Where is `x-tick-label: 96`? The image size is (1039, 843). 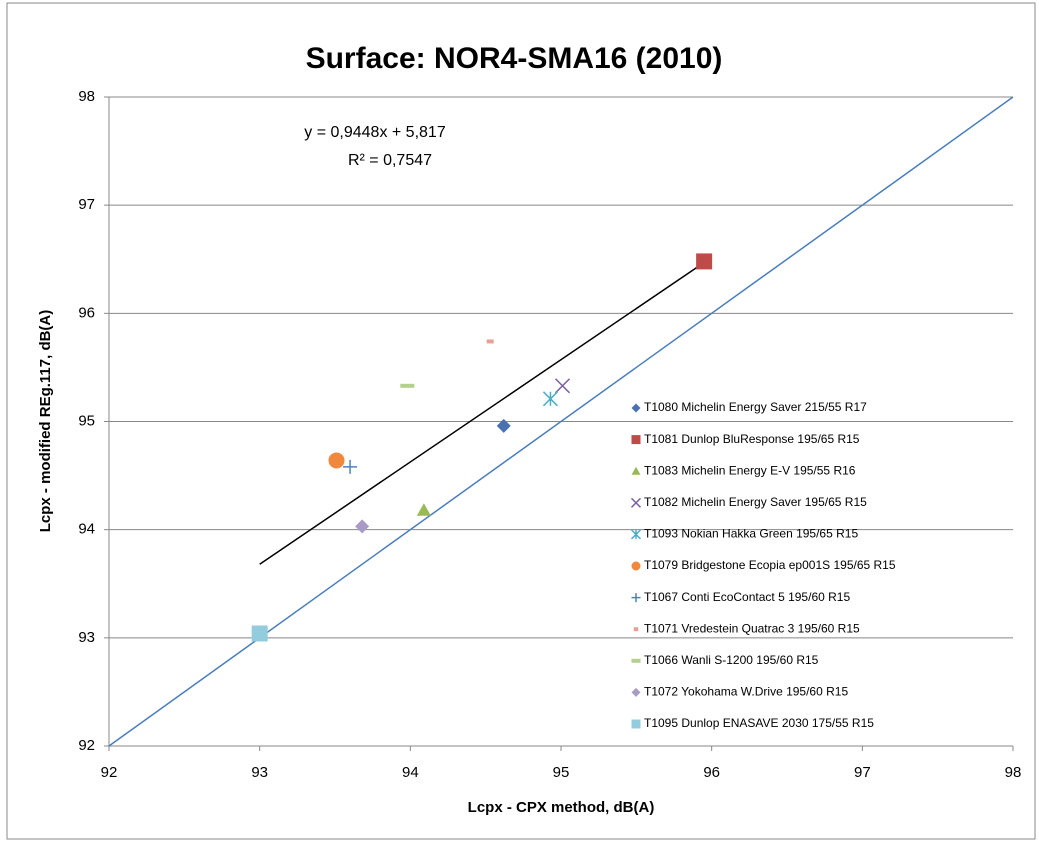
x-tick-label: 96 is located at coordinates (711, 772).